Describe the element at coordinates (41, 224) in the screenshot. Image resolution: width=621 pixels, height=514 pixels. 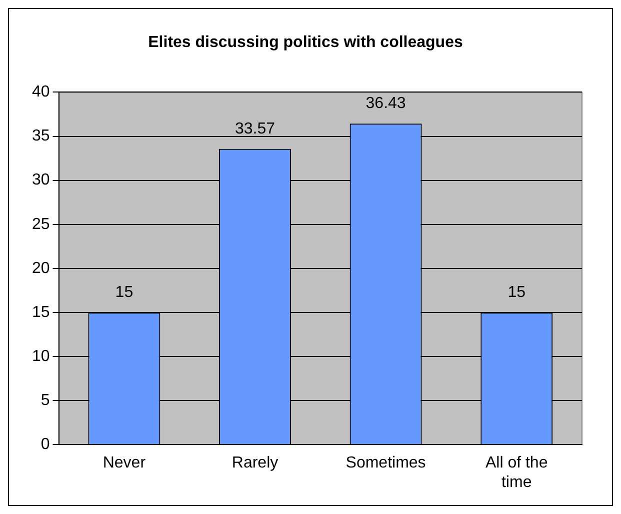
I see `y-tick-label: 25` at that location.